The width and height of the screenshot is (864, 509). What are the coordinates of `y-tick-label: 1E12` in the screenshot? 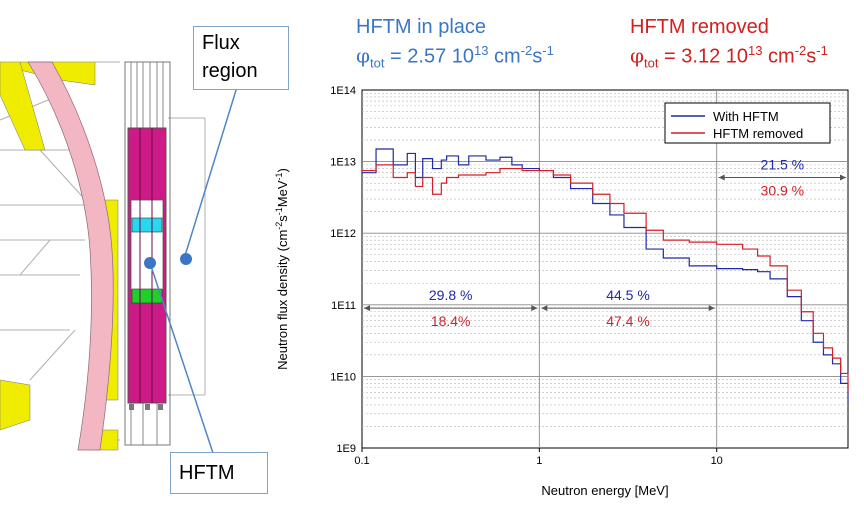 It's located at (343, 234).